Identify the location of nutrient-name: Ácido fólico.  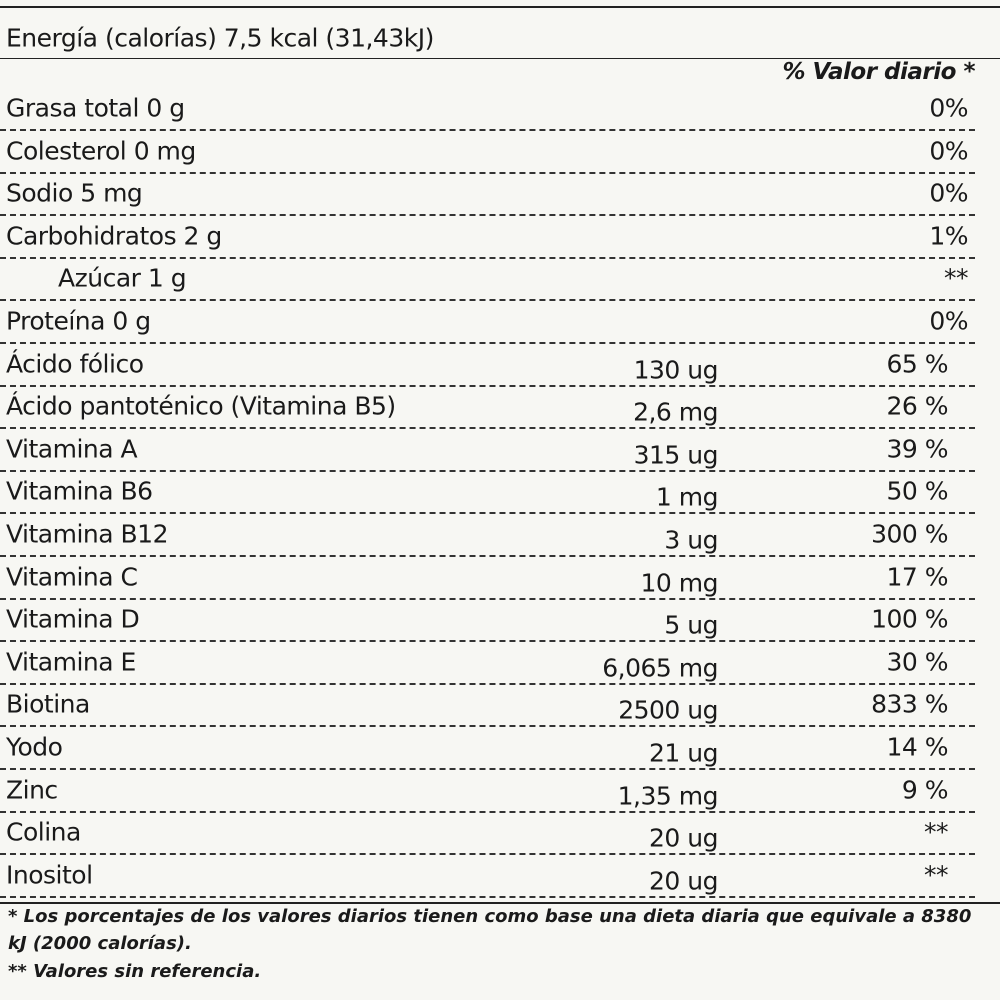
(75, 364).